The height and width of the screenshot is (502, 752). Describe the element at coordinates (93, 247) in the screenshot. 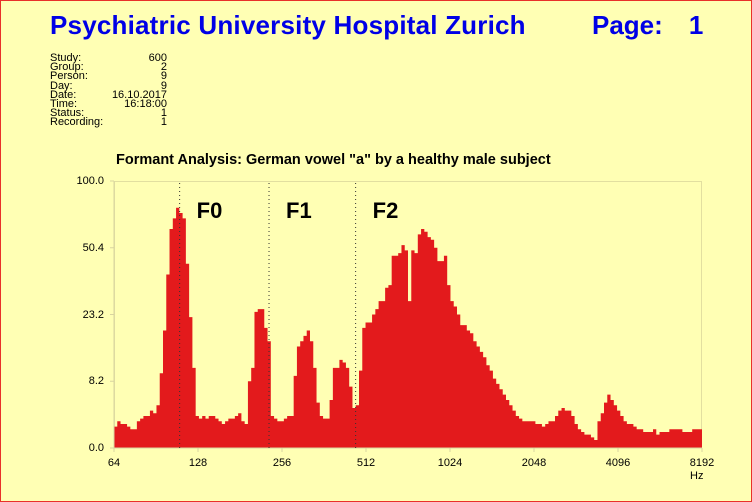

I see `y-tick-label: 50.4` at that location.